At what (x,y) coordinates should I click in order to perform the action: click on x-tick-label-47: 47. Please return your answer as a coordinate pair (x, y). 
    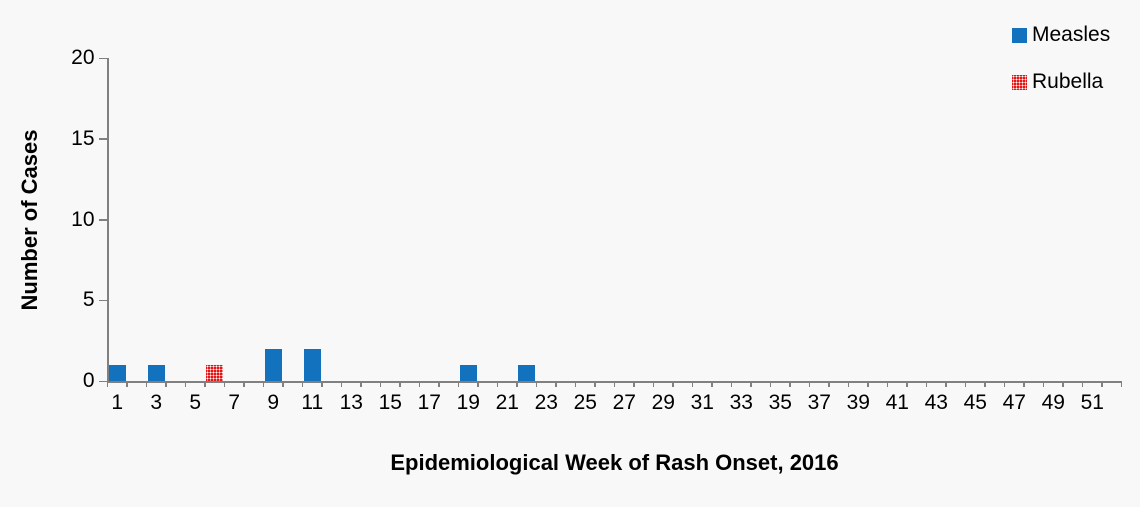
    Looking at the image, I should click on (1014, 402).